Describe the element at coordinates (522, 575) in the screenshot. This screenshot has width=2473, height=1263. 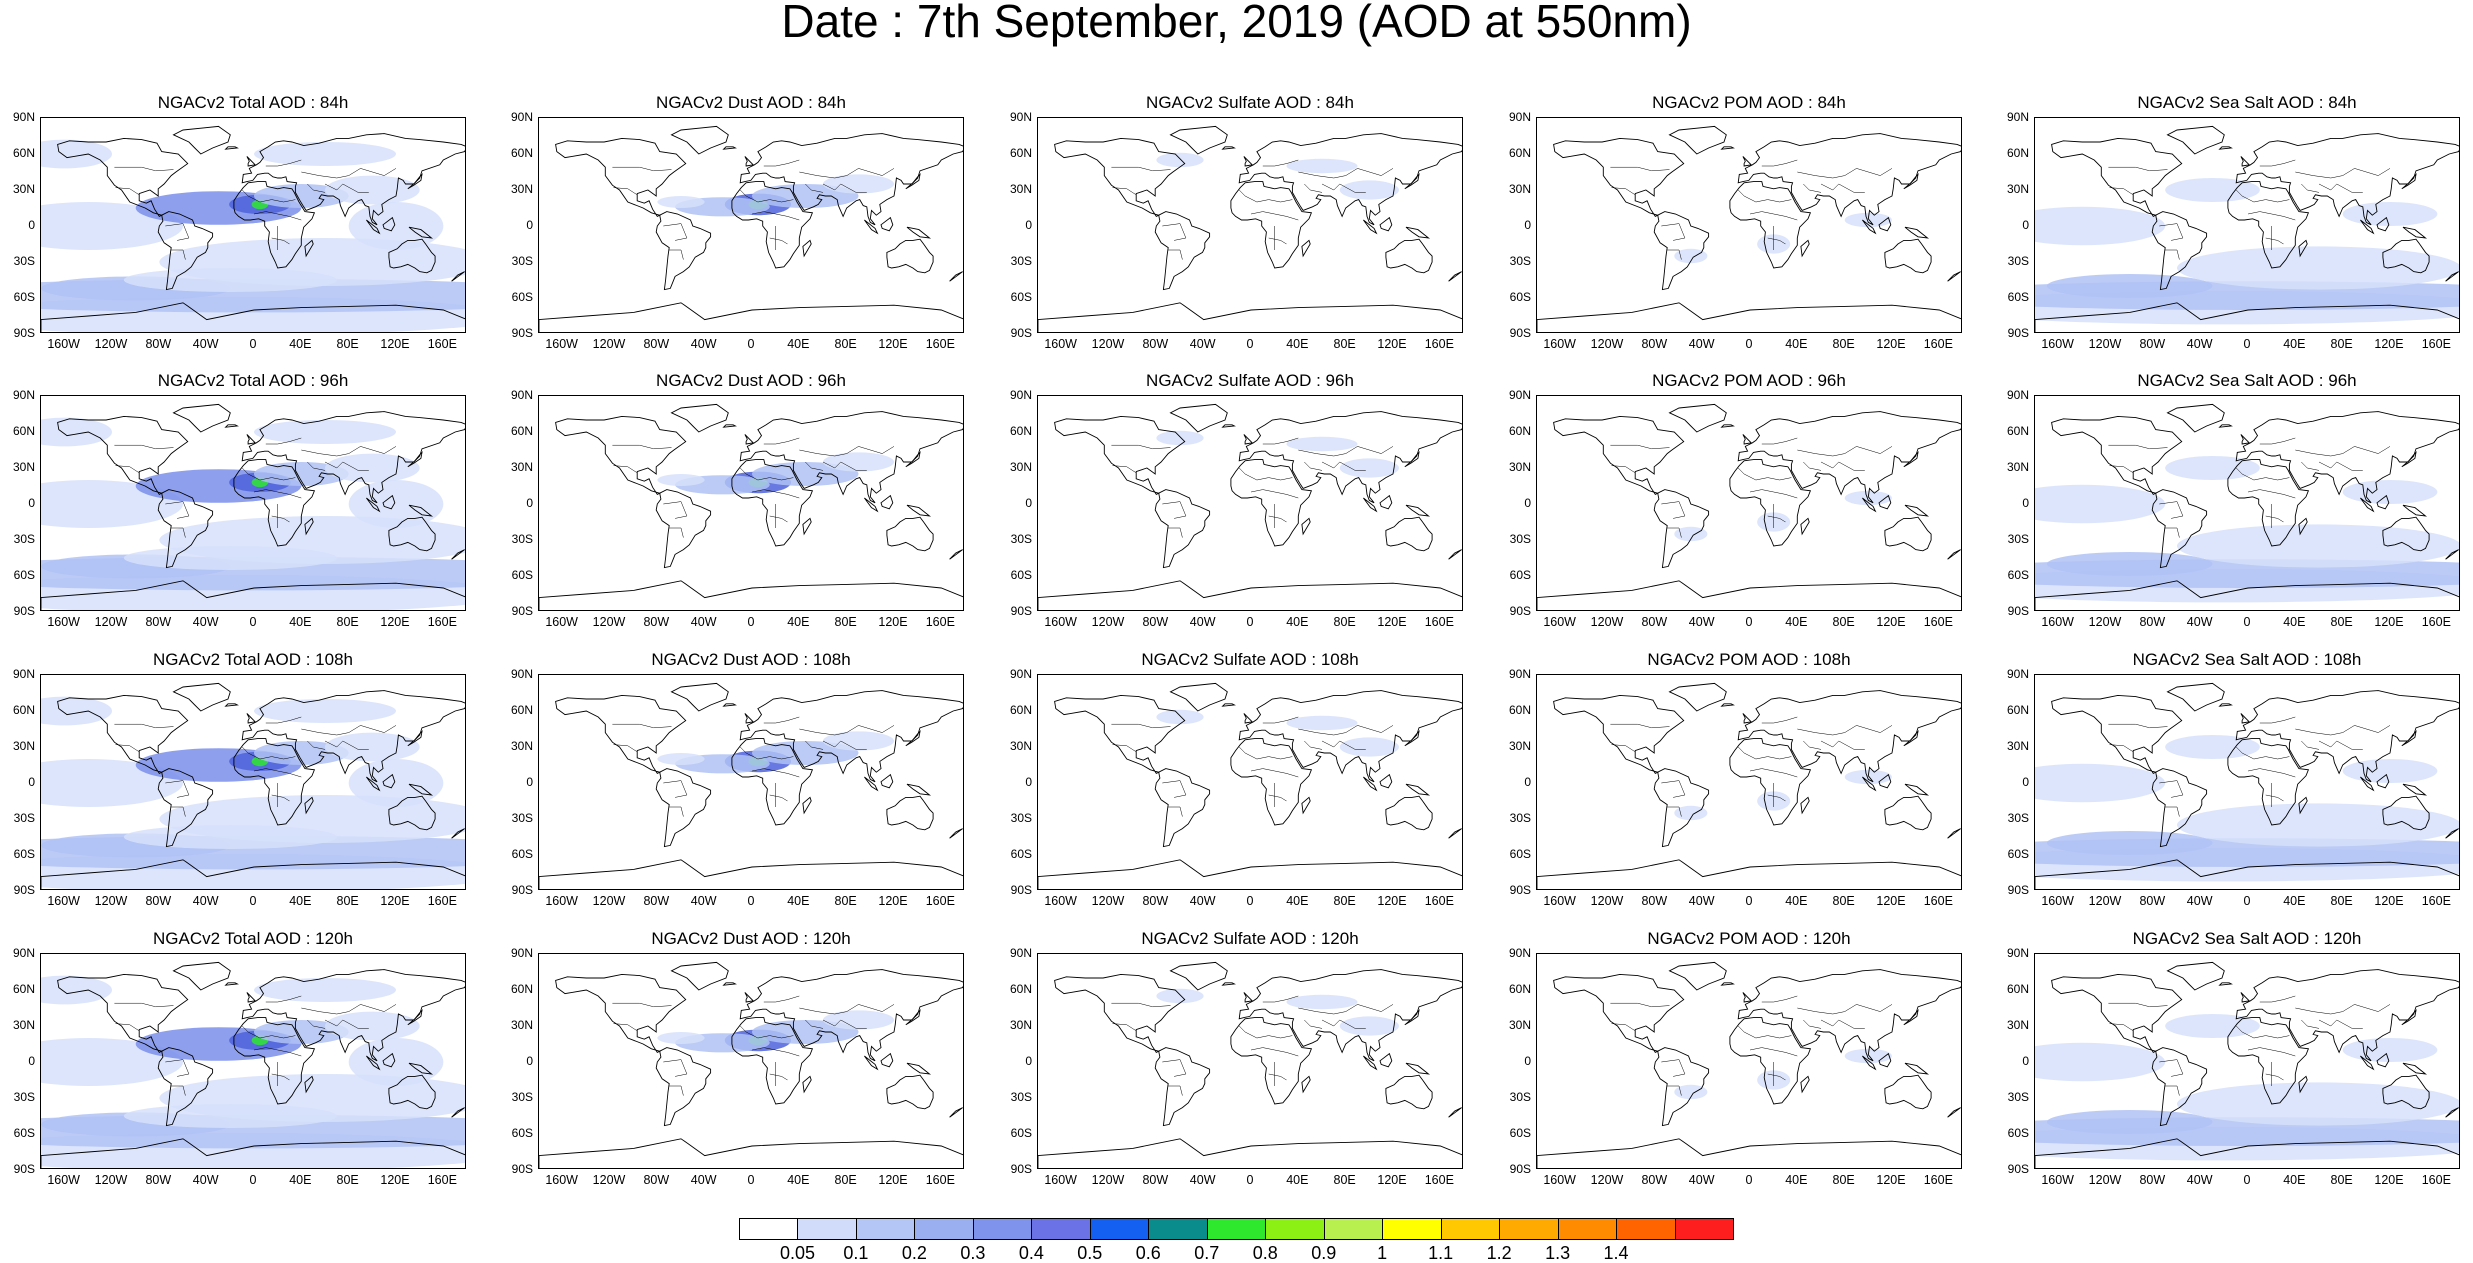
I see `lat-tick-label: 60S` at that location.